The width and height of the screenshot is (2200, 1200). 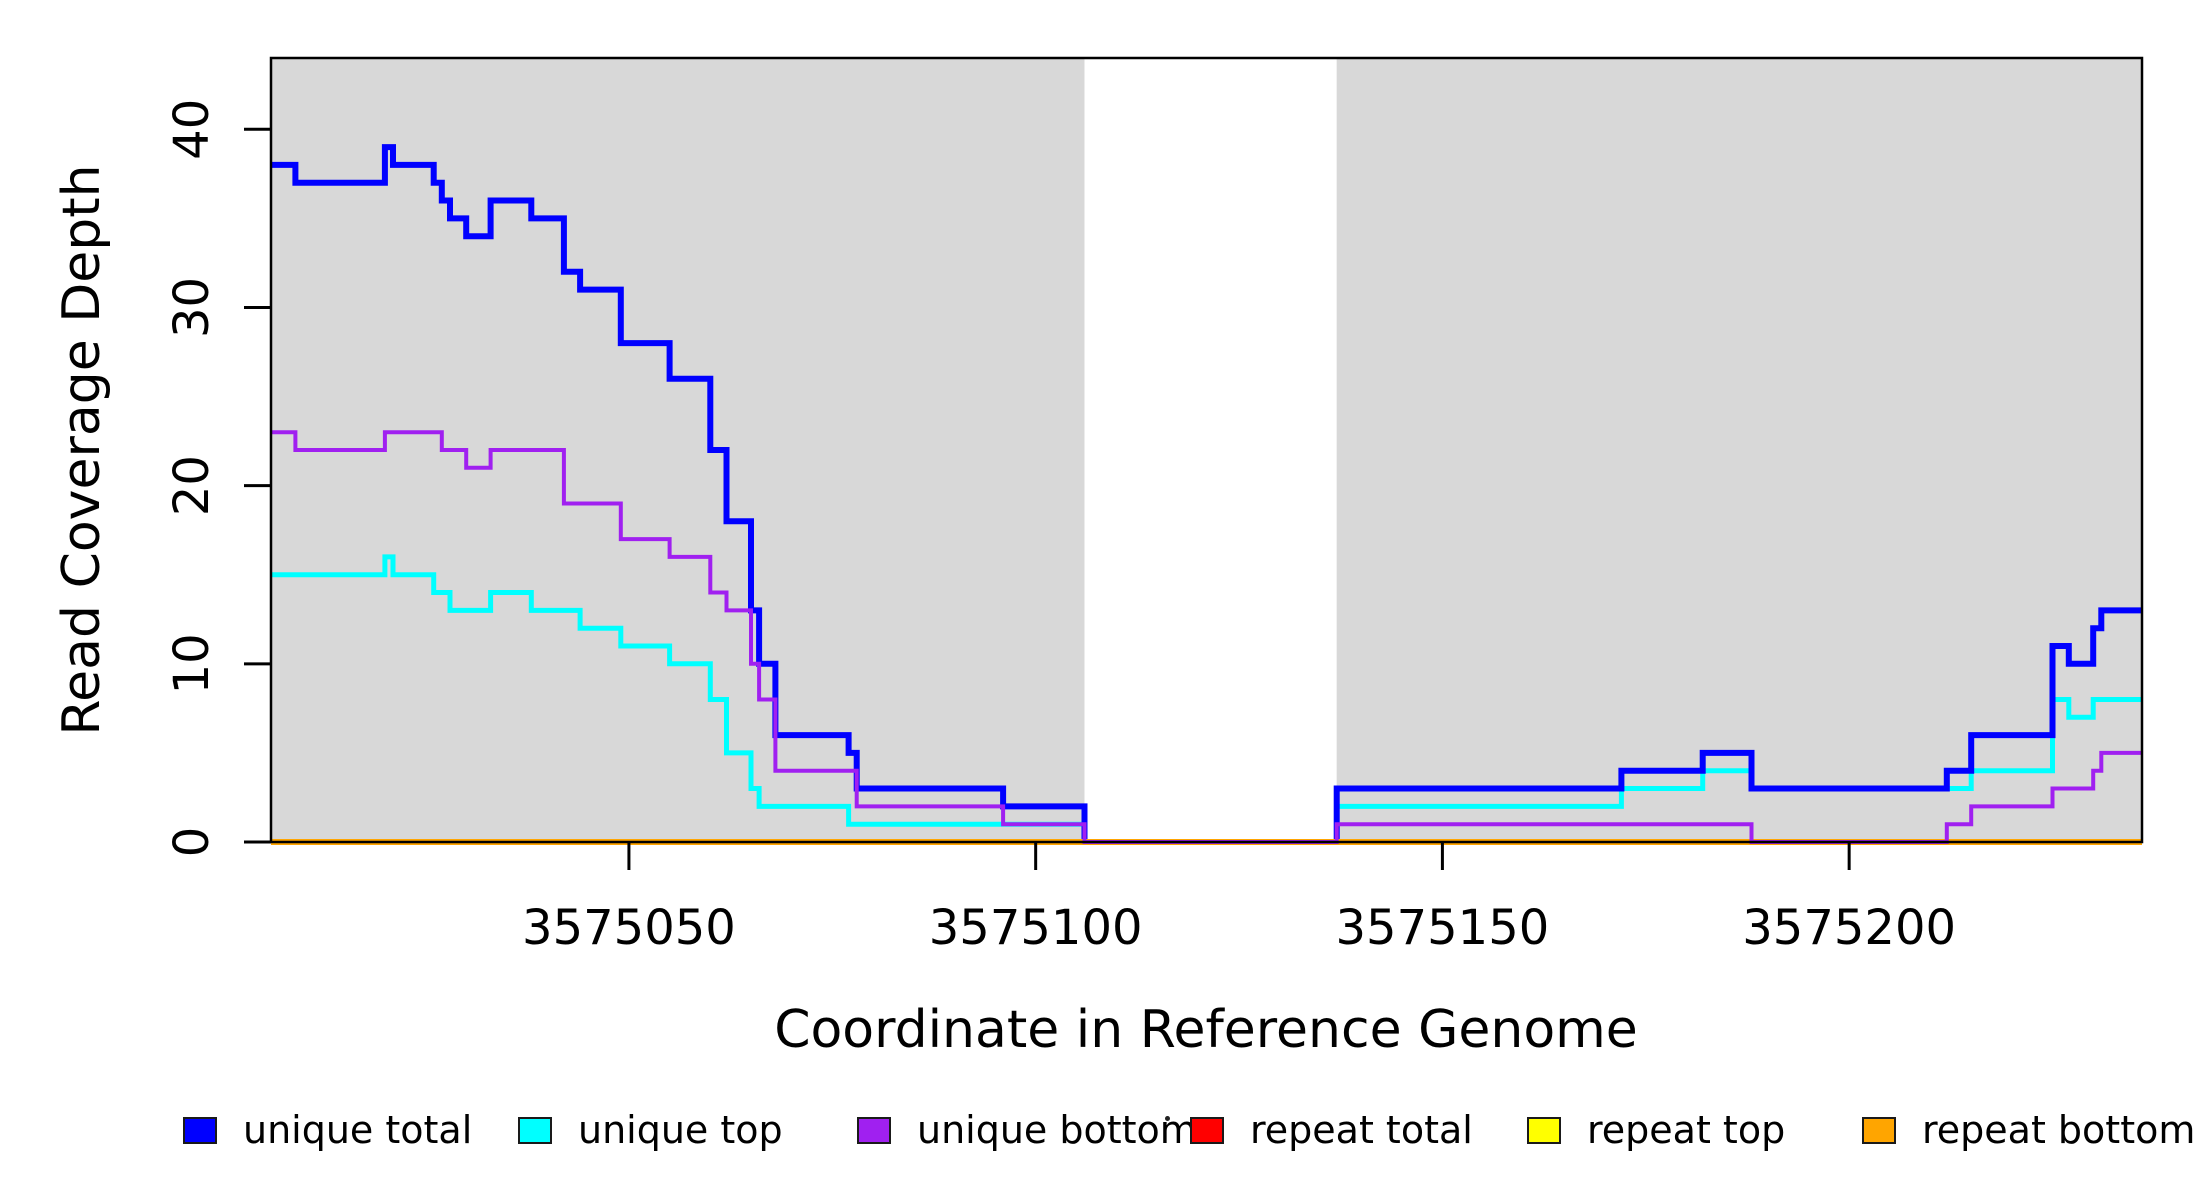 I want to click on legend-item-unique-bottom: unique bottom, so click(x=1027, y=1130).